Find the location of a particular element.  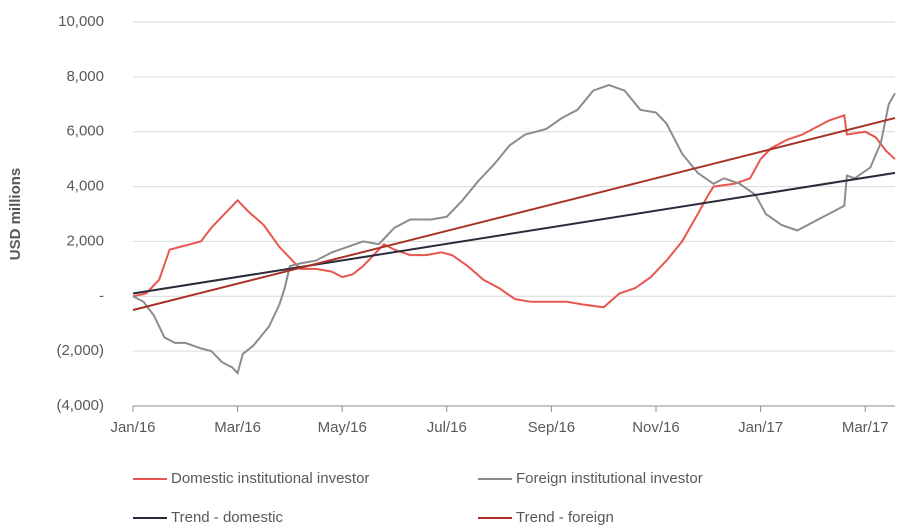

y-tick-label: 2,000 is located at coordinates (85, 240).